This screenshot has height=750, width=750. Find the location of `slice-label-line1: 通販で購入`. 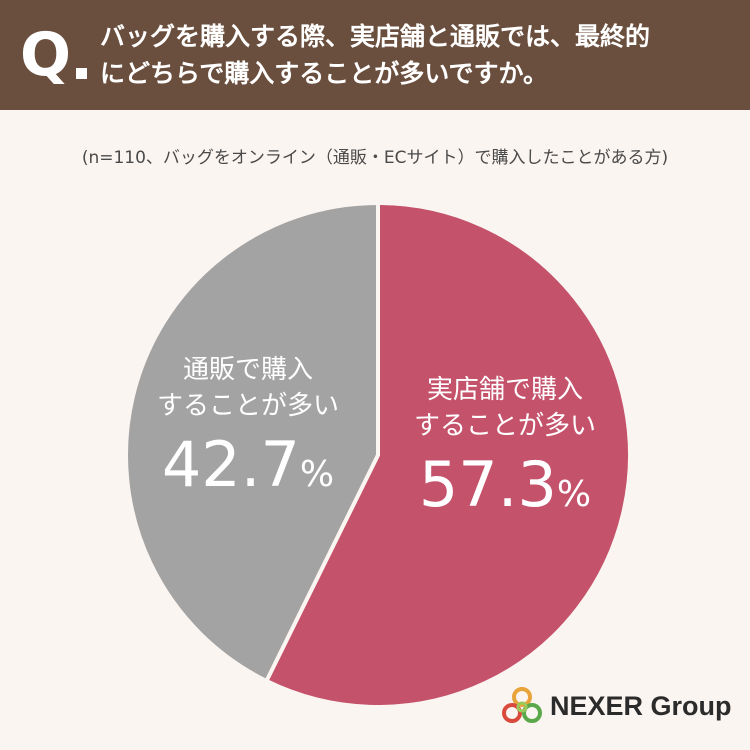

slice-label-line1: 通販で購入 is located at coordinates (248, 370).